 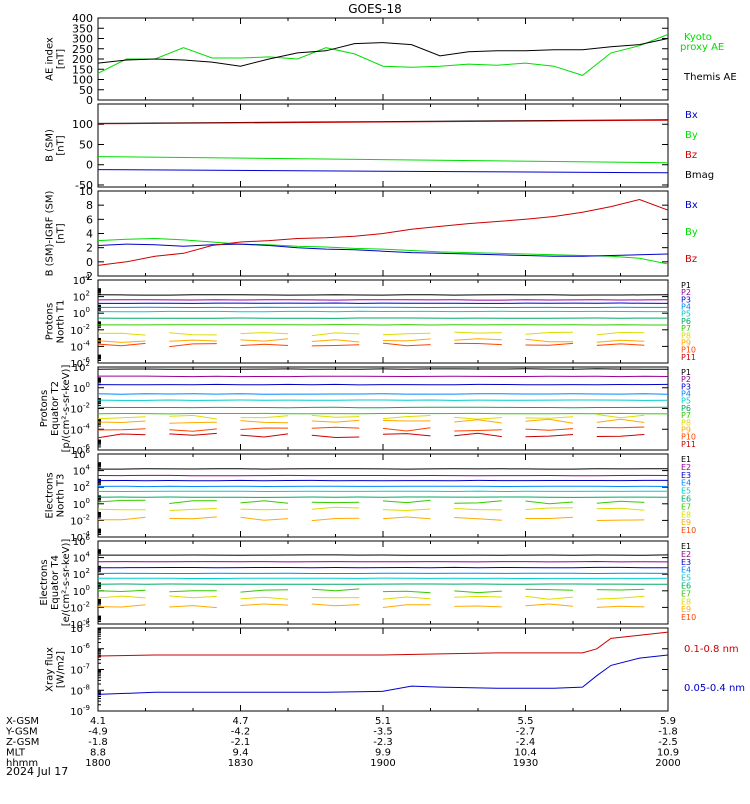 What do you see at coordinates (81, 367) in the screenshot?
I see `y-tick-label: 10²` at bounding box center [81, 367].